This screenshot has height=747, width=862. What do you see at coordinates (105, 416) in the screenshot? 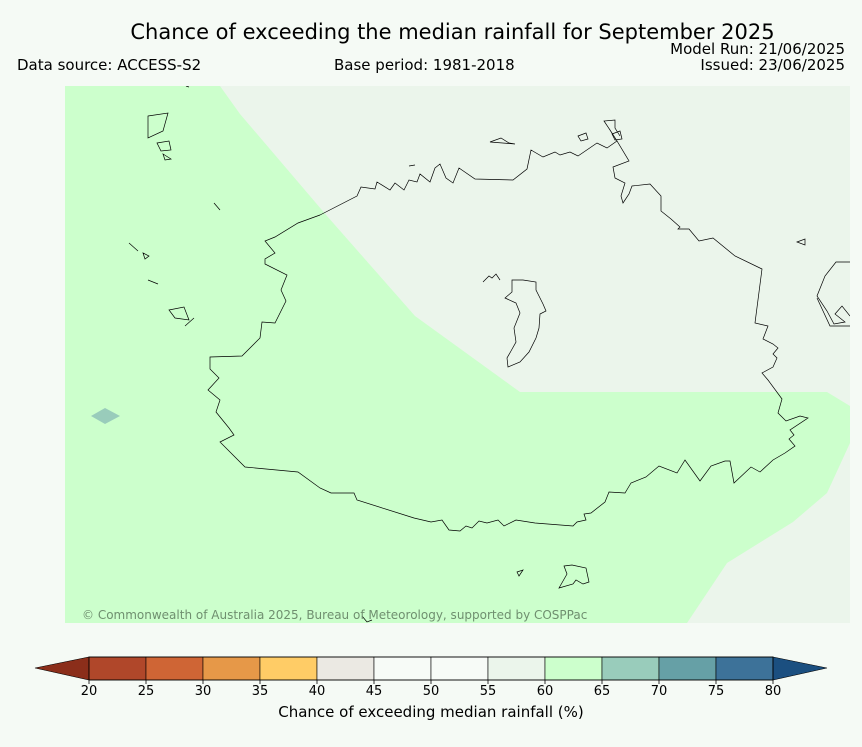
I see `teal-probability-spot` at bounding box center [105, 416].